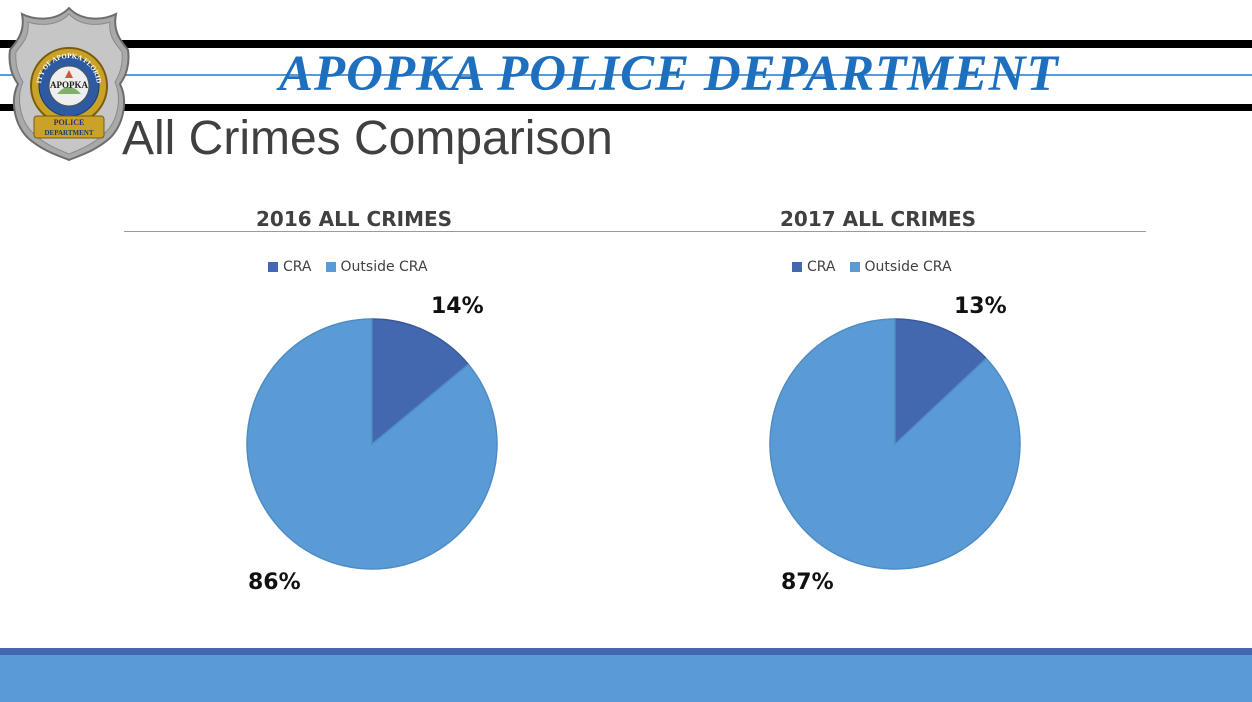  What do you see at coordinates (367, 138) in the screenshot?
I see `page-title: All Crimes Comparison` at bounding box center [367, 138].